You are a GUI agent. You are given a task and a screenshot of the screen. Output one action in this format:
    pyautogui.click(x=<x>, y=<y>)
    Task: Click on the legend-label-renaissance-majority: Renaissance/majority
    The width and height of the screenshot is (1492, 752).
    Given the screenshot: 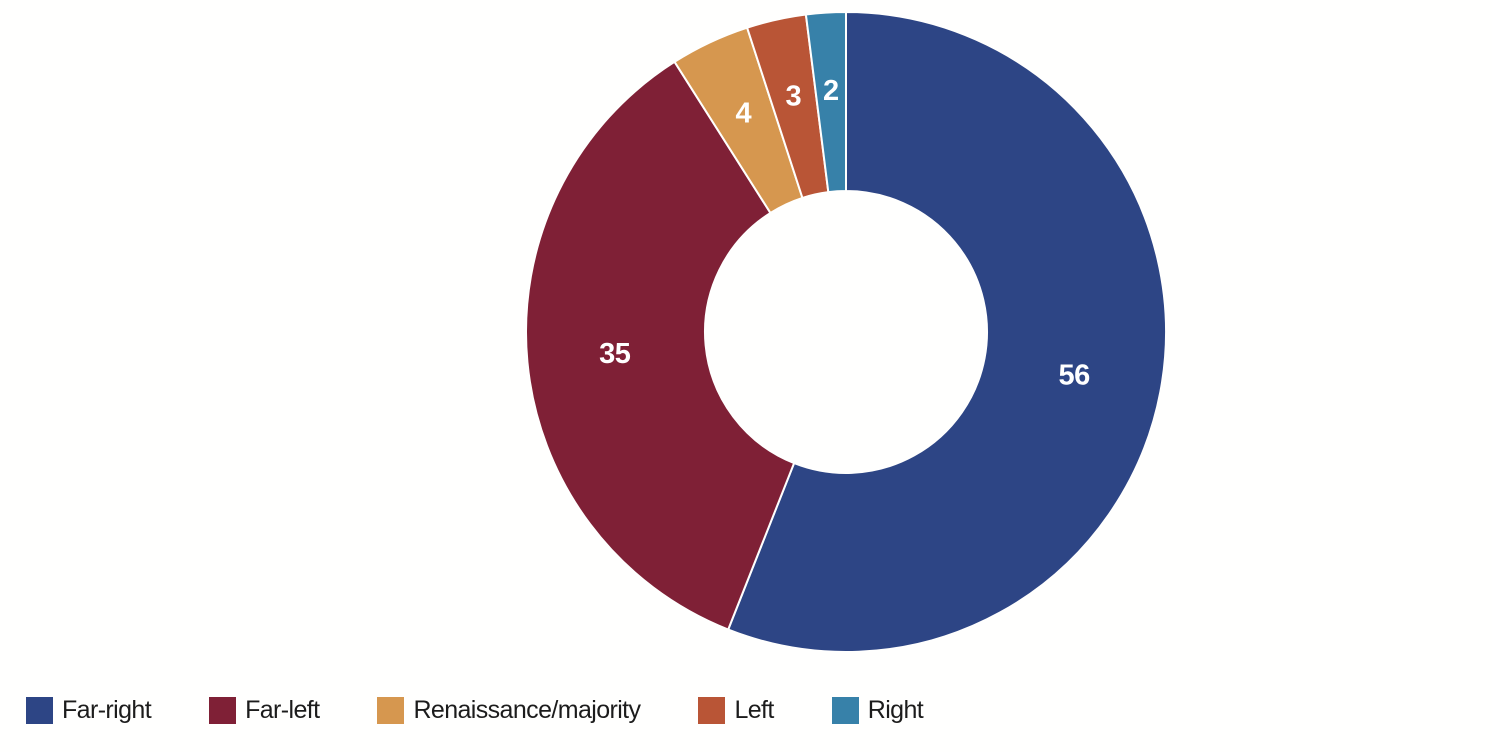 What is the action you would take?
    pyautogui.click(x=527, y=710)
    